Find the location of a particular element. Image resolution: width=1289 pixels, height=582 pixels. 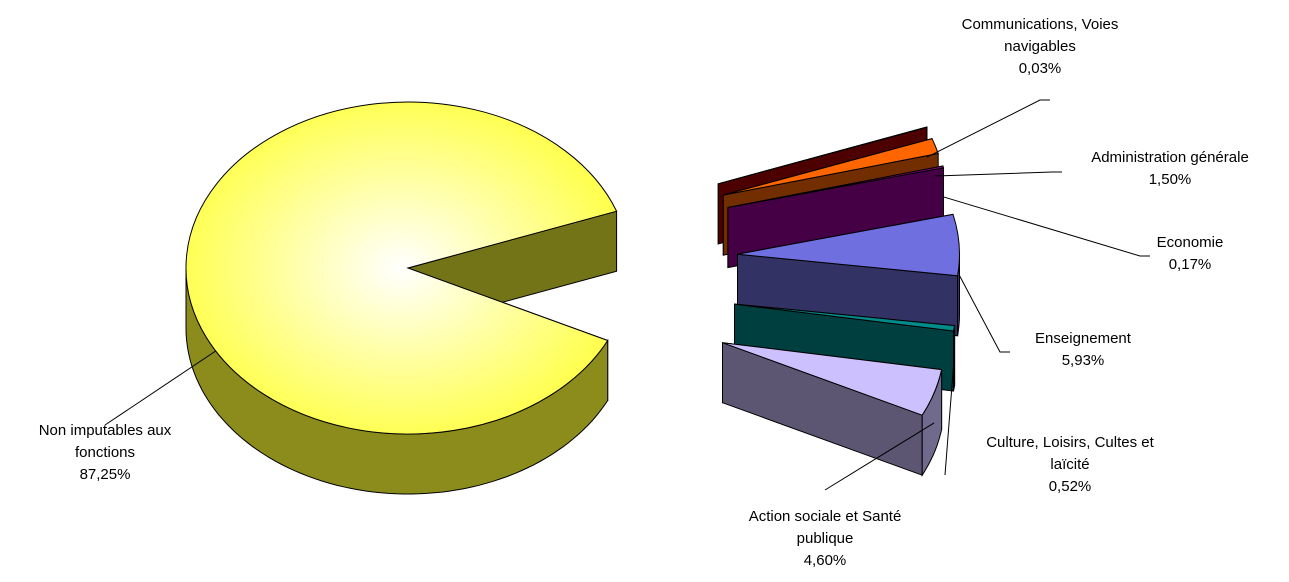

category-label: Economie is located at coordinates (1190, 242).